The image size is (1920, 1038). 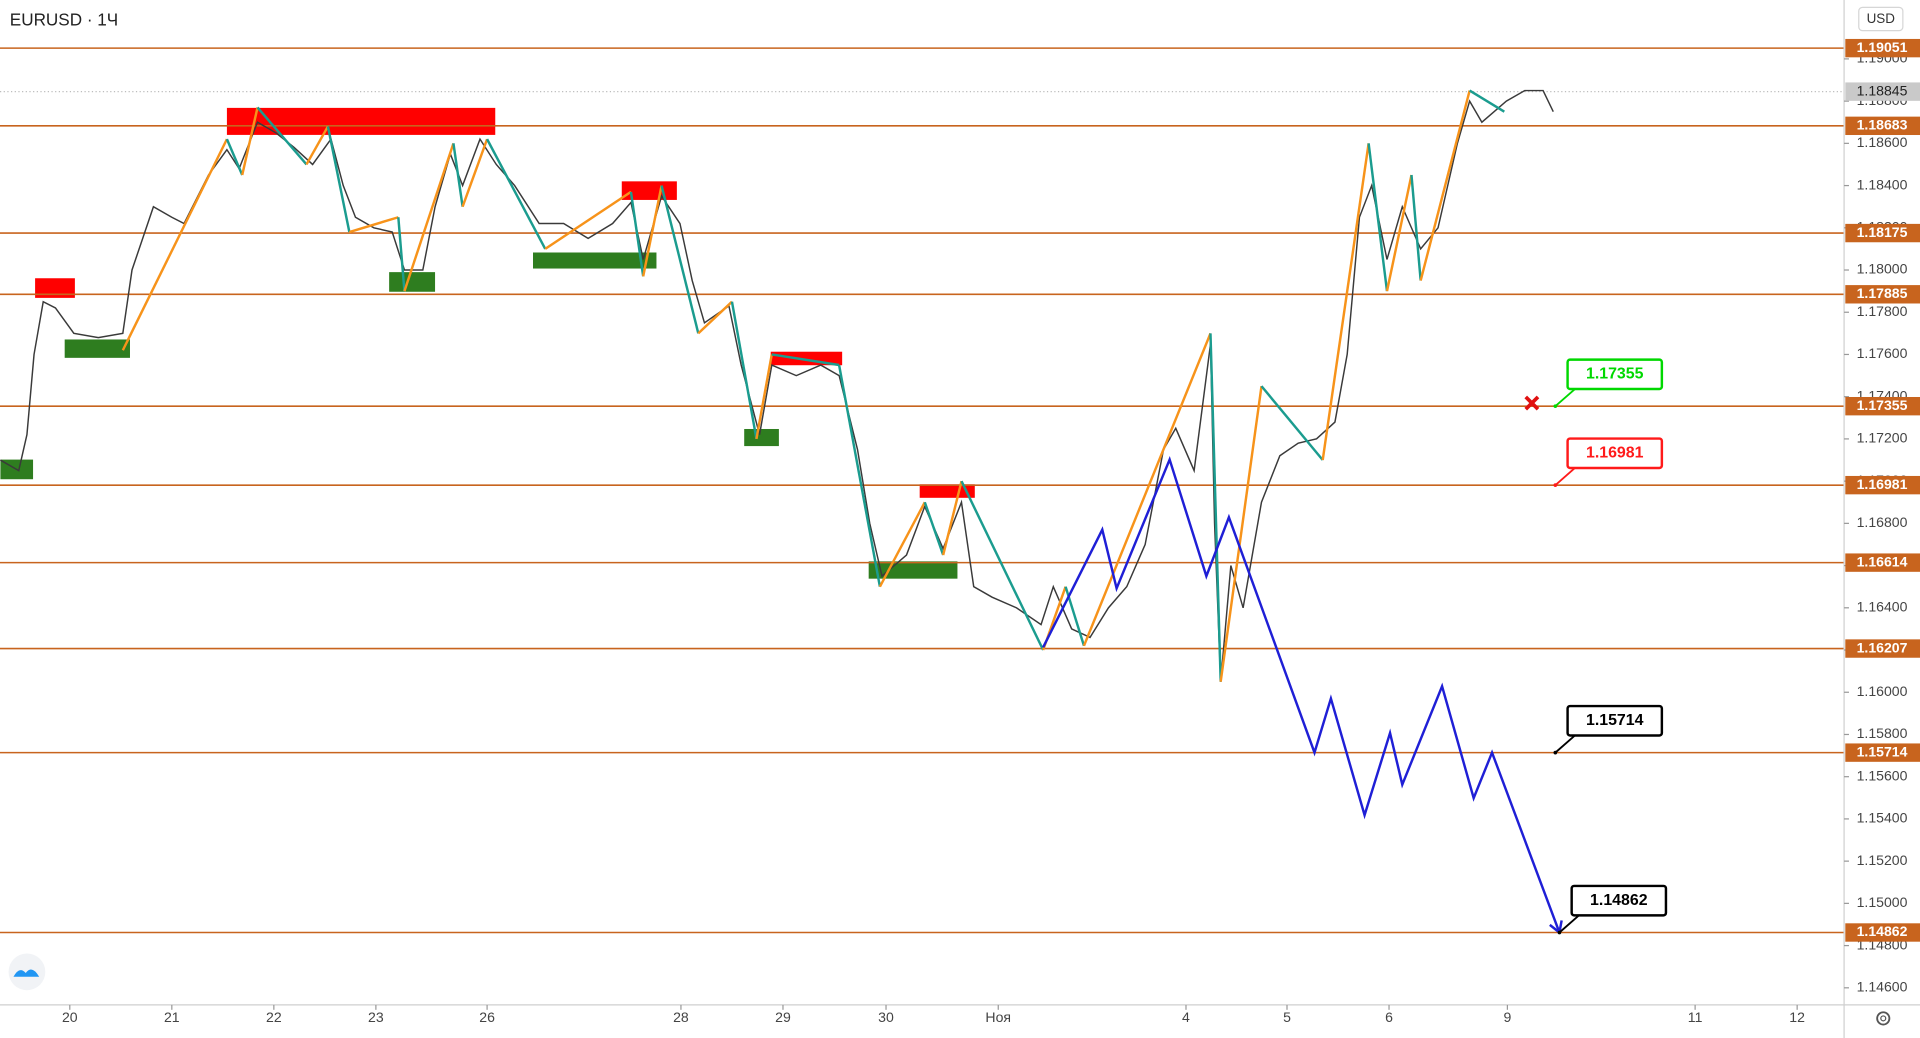 I want to click on y-tick-label: 1.15600, so click(x=1882, y=775).